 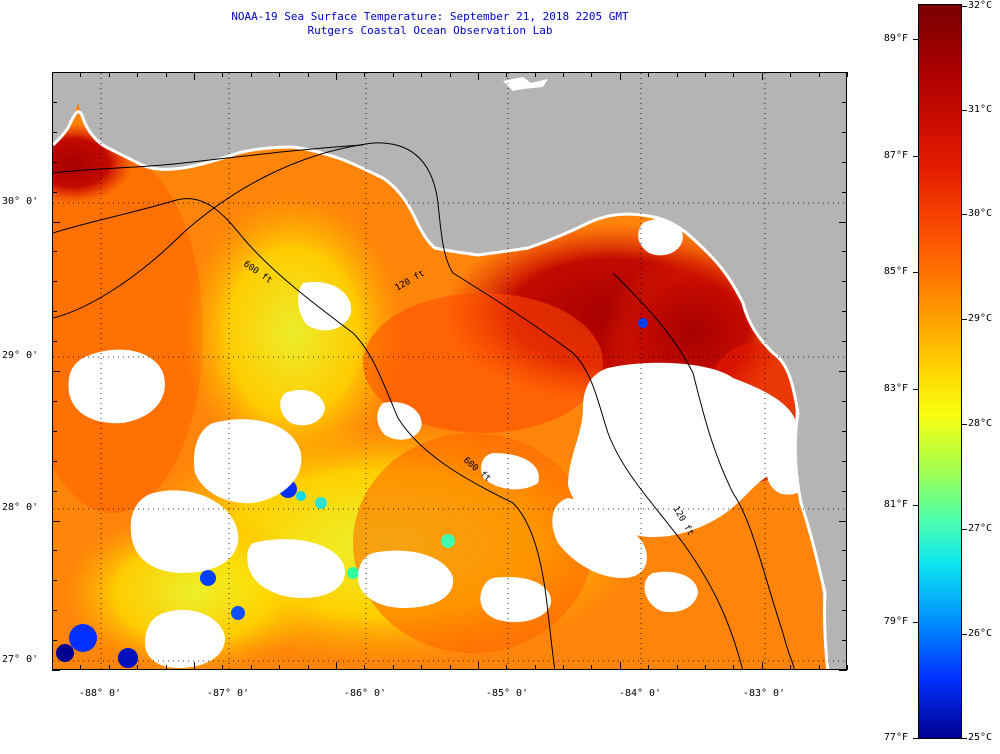 What do you see at coordinates (20, 507) in the screenshot?
I see `latitude-label: 28° 0'` at bounding box center [20, 507].